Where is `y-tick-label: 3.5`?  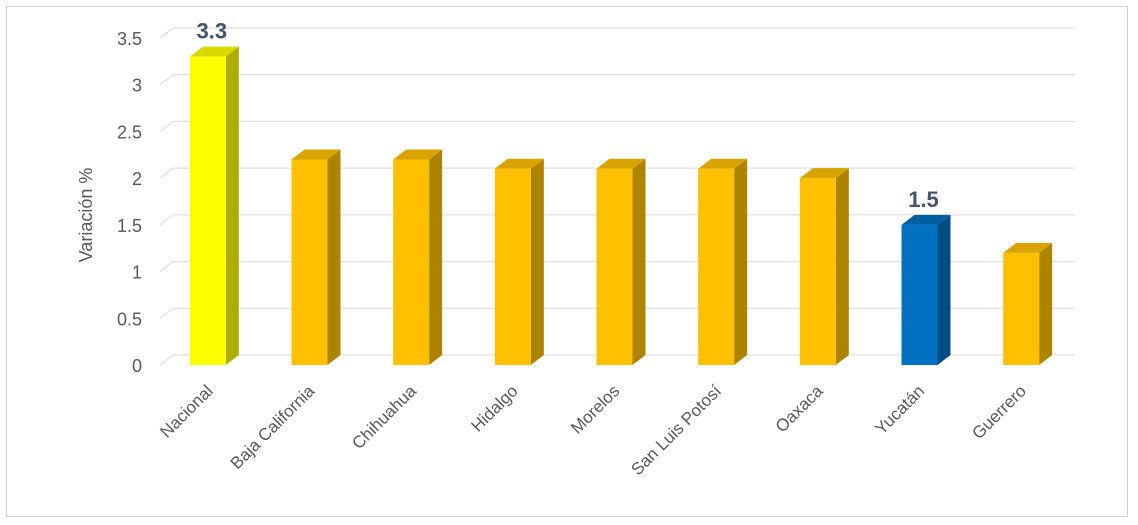 y-tick-label: 3.5 is located at coordinates (129, 39).